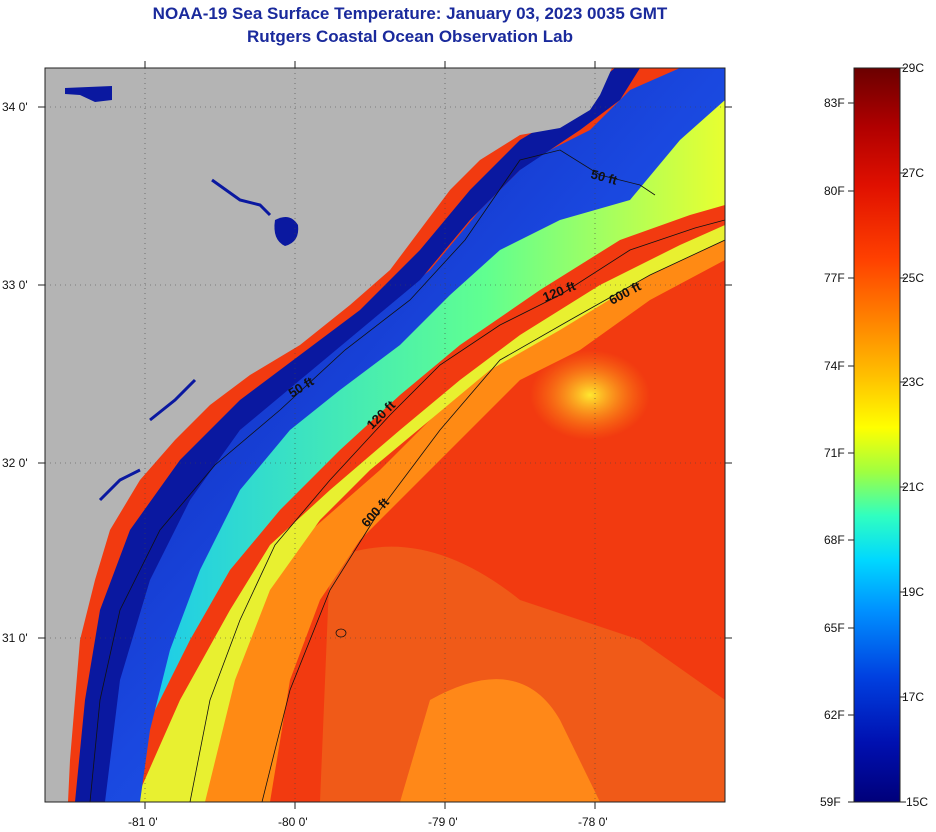 The height and width of the screenshot is (832, 936). What do you see at coordinates (593, 822) in the screenshot?
I see `lon-label: -78 0'` at bounding box center [593, 822].